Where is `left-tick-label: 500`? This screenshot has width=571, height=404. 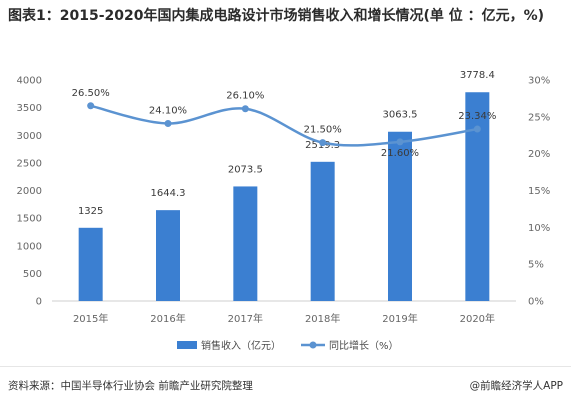
left-tick-label: 500 is located at coordinates (32, 274).